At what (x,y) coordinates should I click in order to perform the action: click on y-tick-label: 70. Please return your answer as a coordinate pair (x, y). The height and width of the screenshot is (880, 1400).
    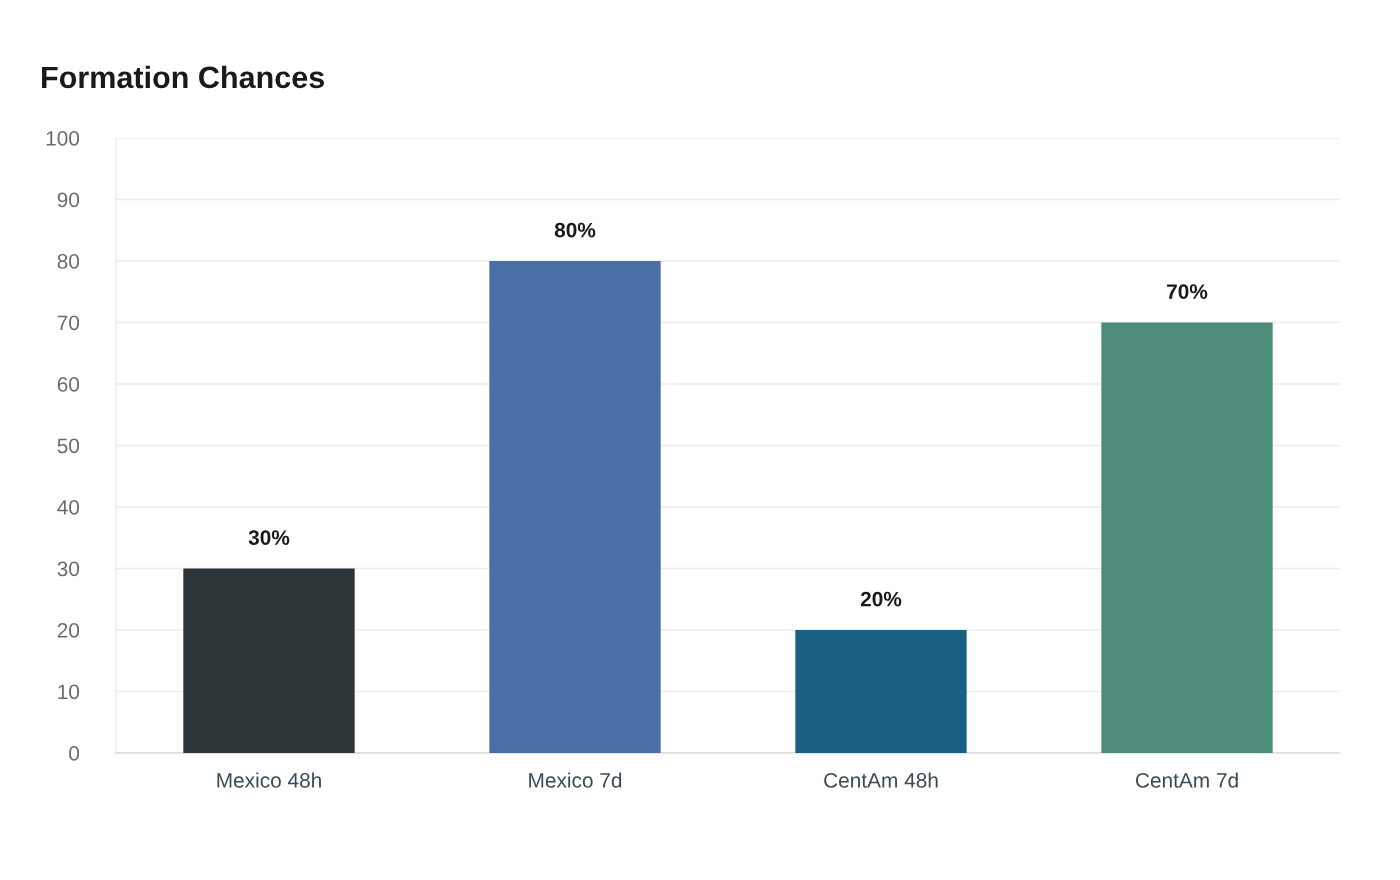
    Looking at the image, I should click on (68, 323).